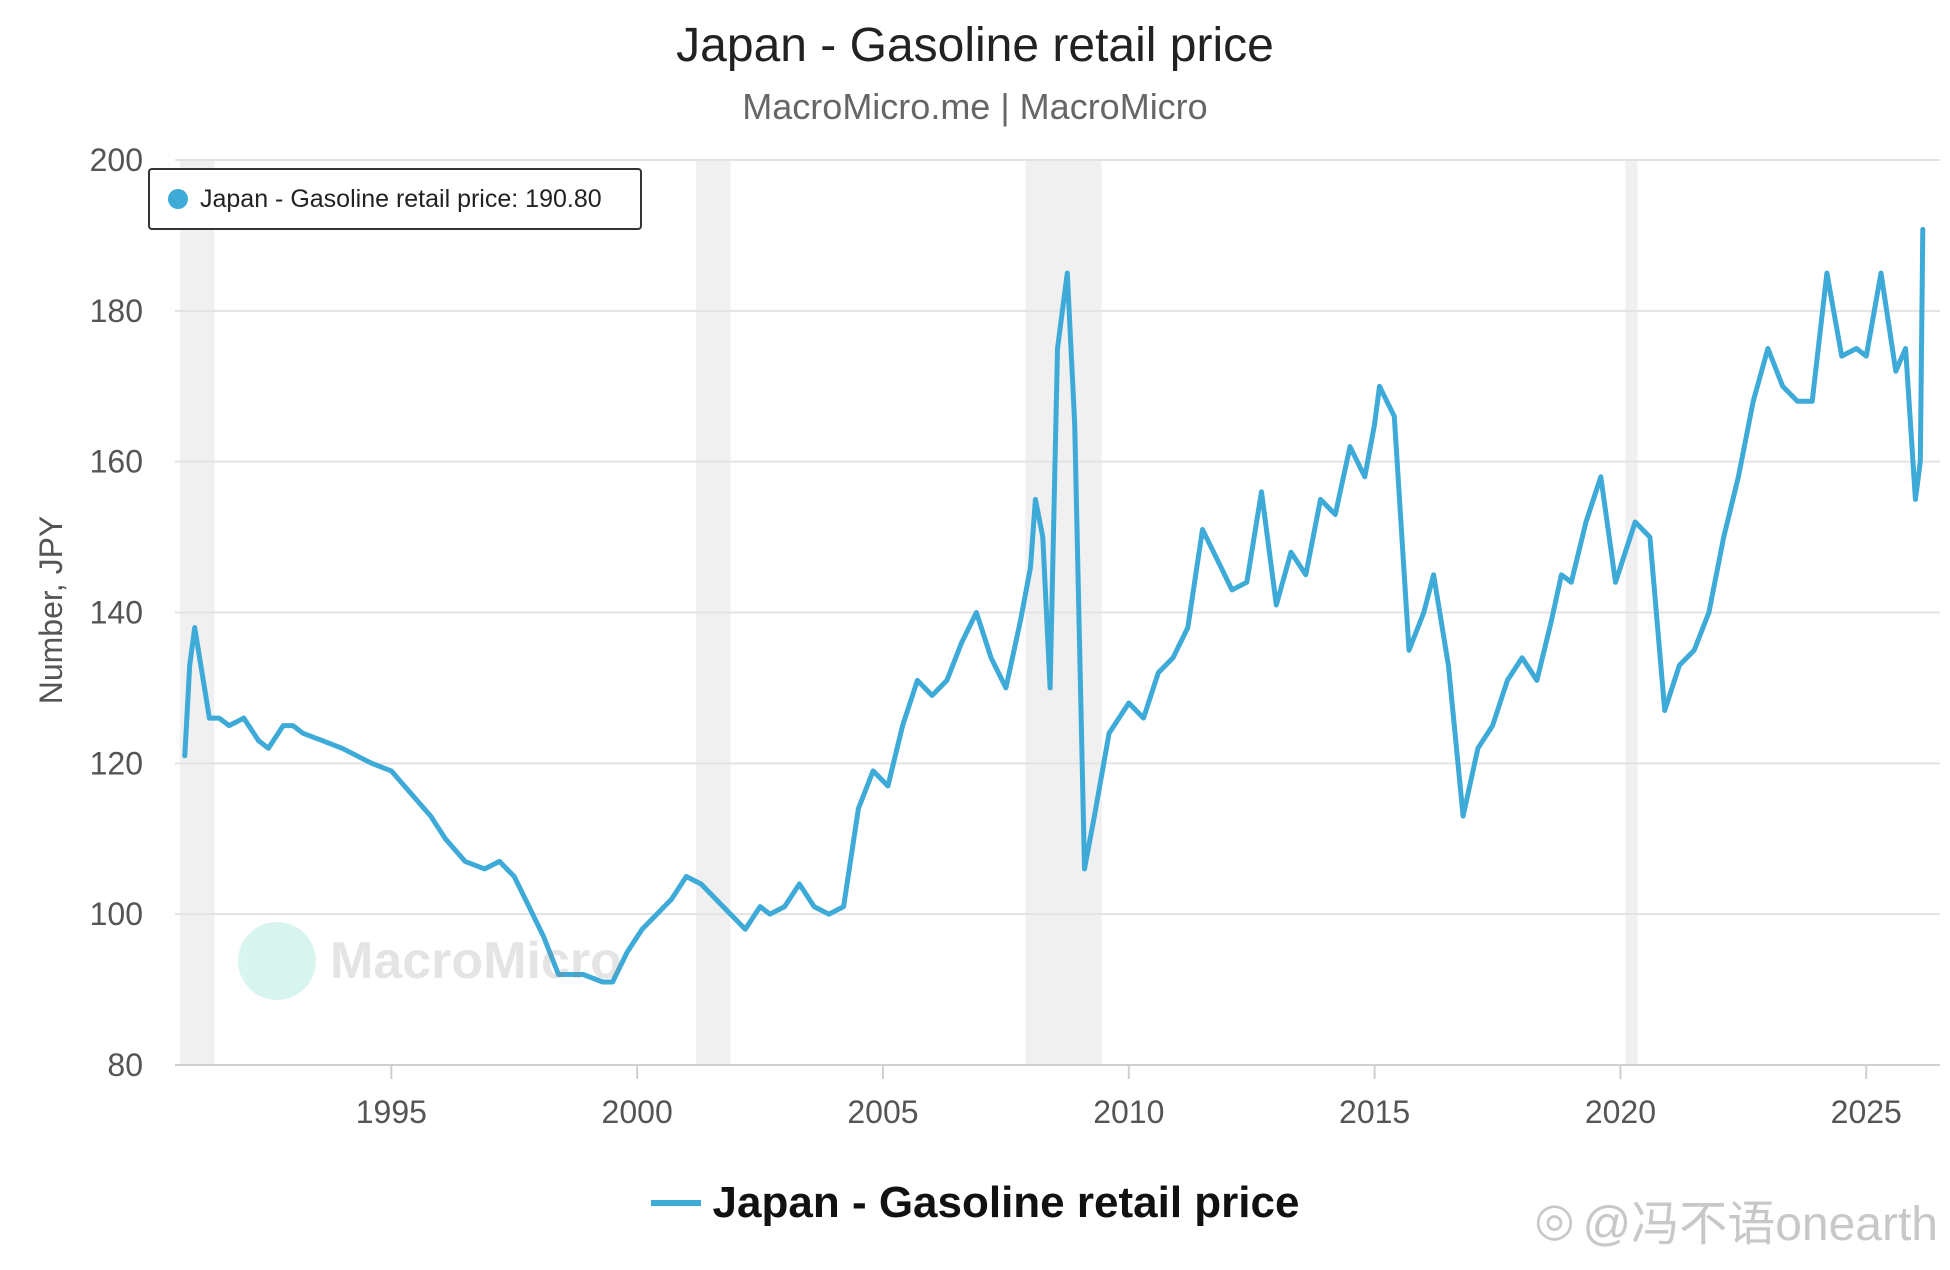 Image resolution: width=1950 pixels, height=1270 pixels. I want to click on legend: Japan - Gasoline retail price, so click(975, 1203).